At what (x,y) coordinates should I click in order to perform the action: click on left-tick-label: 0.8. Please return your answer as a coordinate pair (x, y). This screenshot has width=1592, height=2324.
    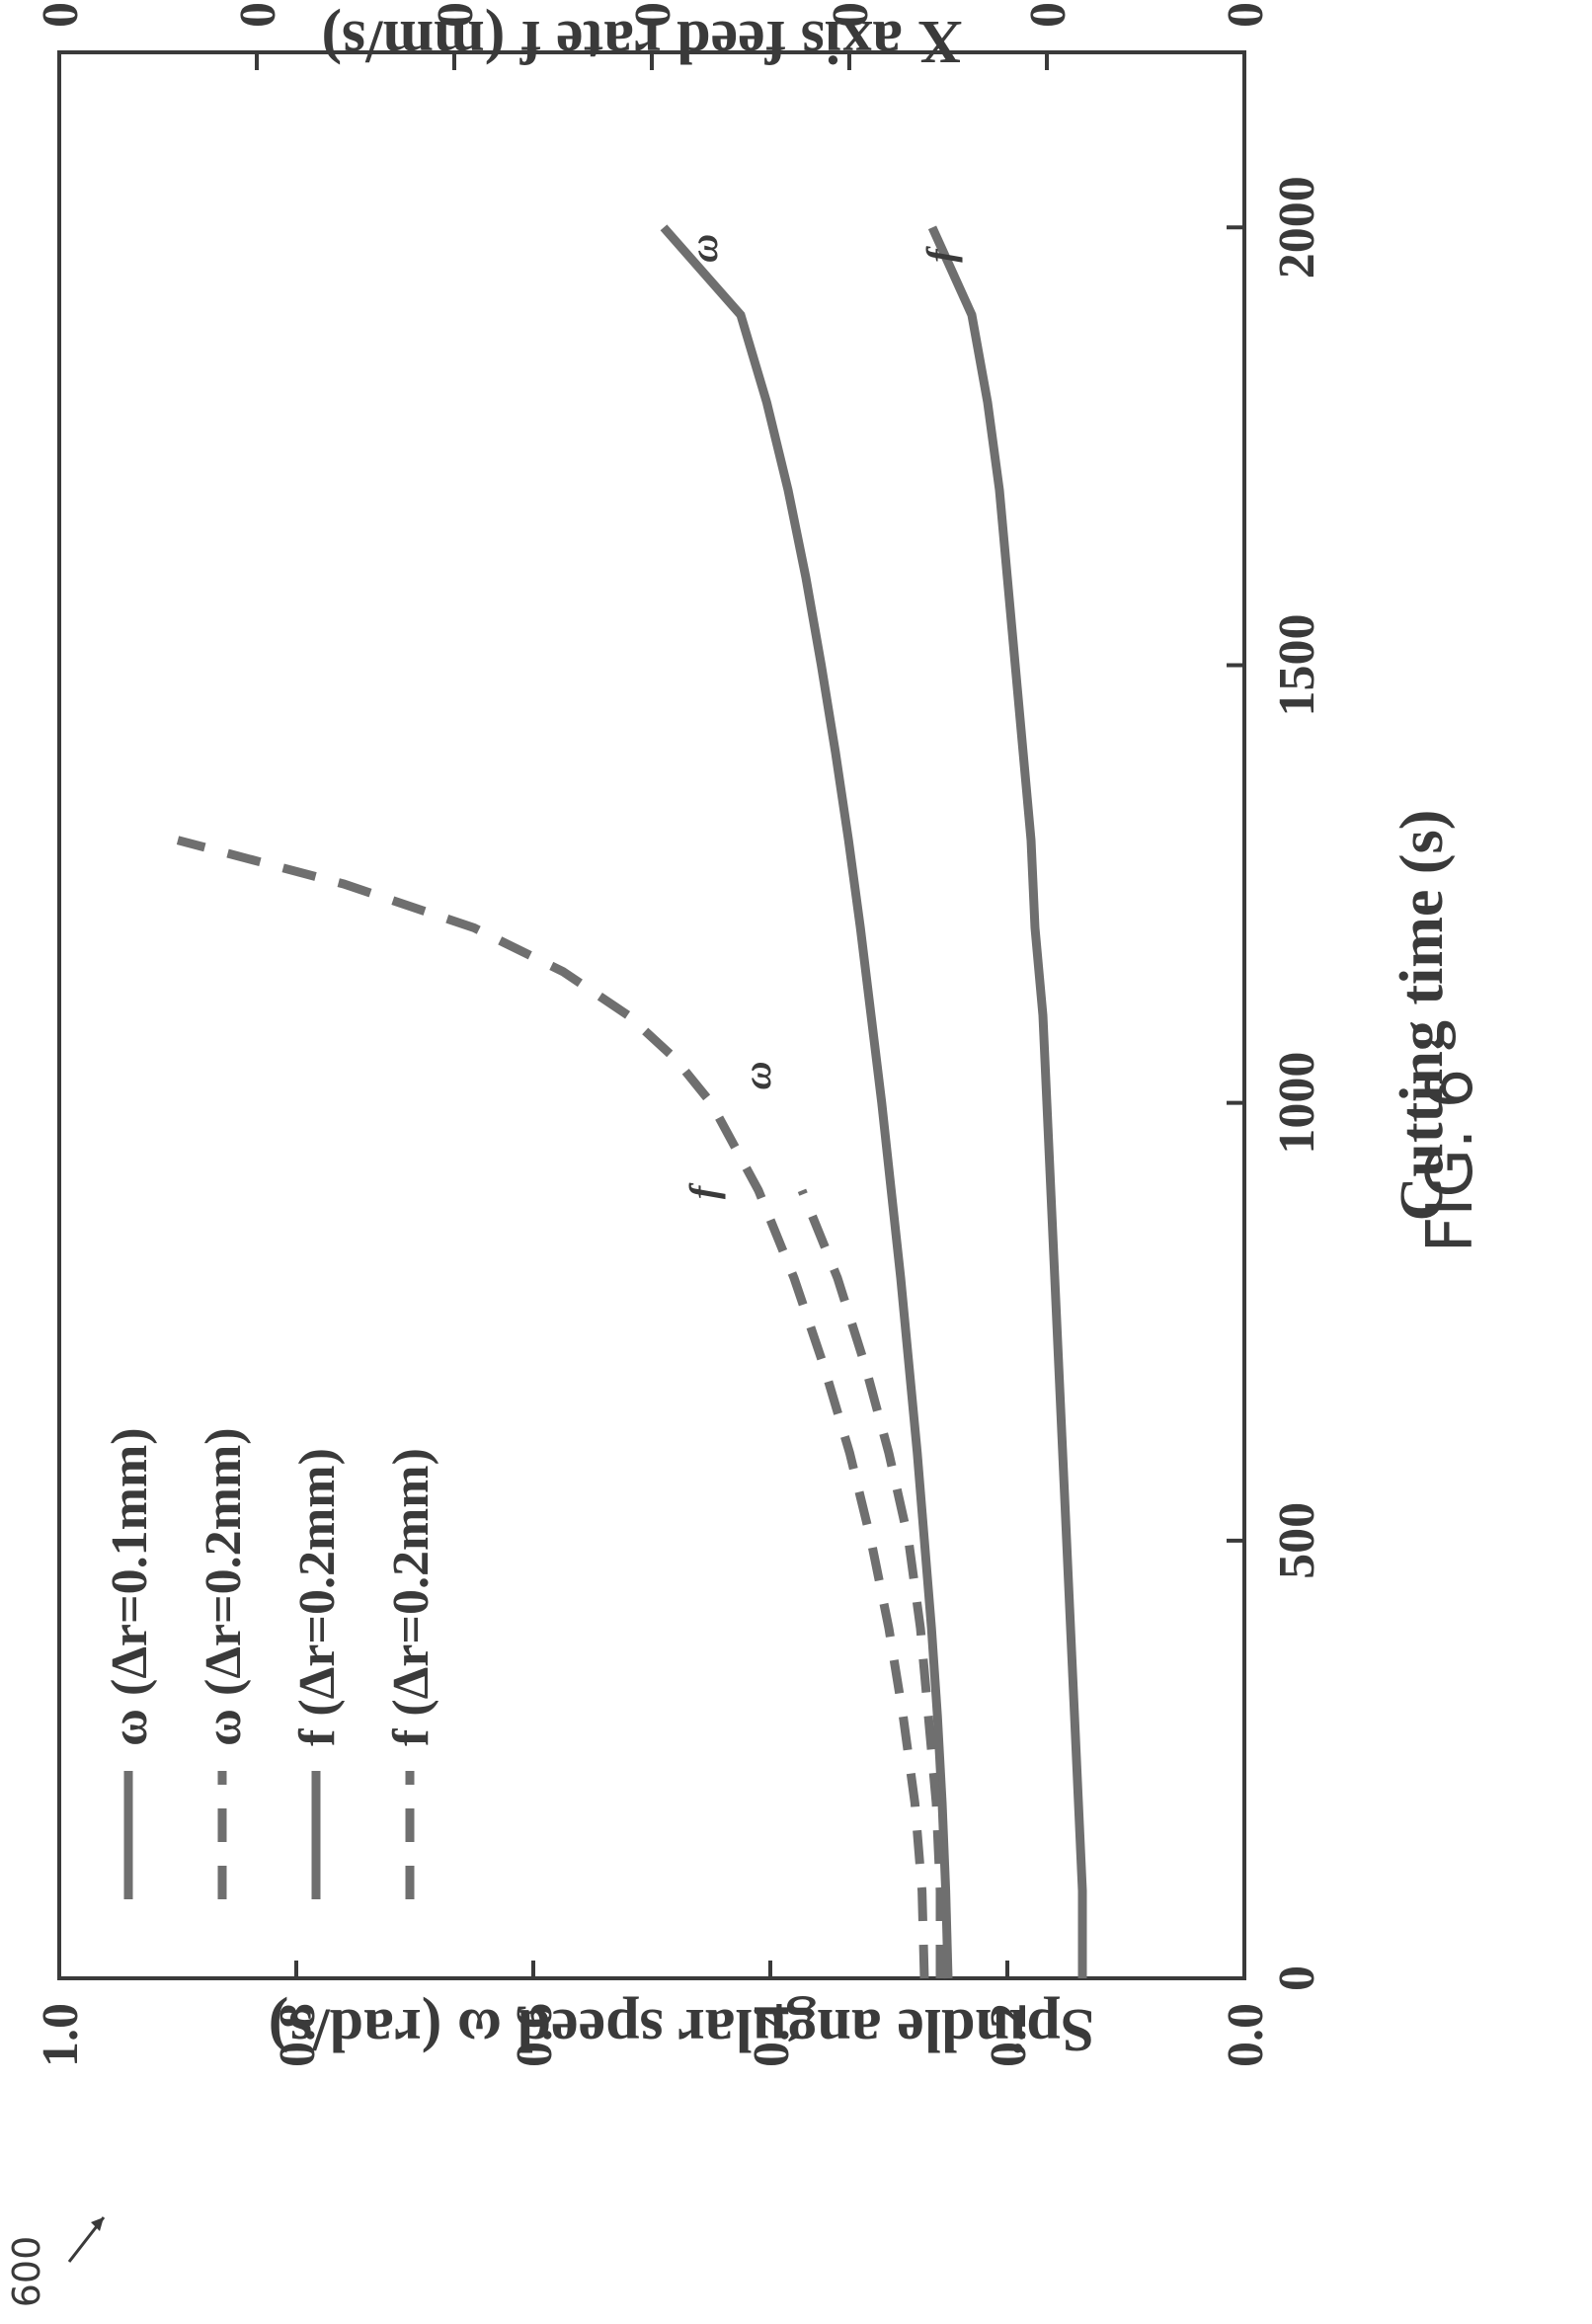
    Looking at the image, I should click on (298, 2035).